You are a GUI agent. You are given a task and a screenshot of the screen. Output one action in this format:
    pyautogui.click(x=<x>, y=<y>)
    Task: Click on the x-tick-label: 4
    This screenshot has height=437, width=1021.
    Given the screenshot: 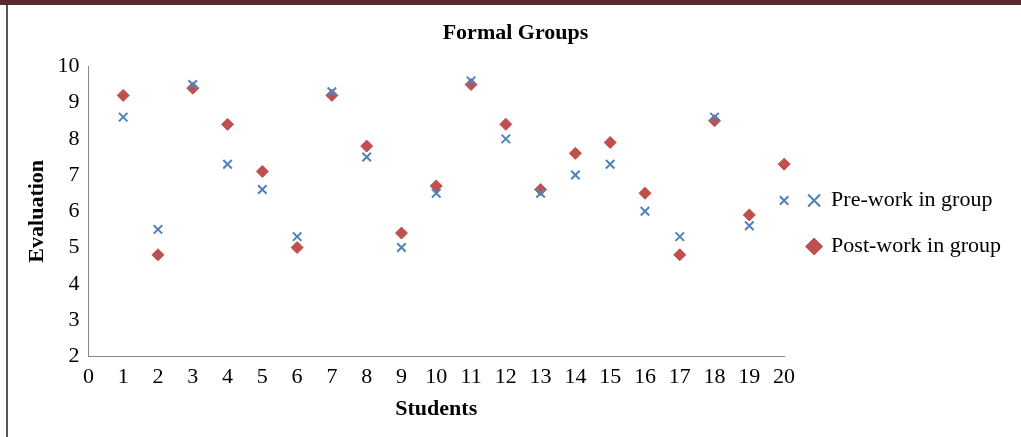 What is the action you would take?
    pyautogui.click(x=228, y=376)
    